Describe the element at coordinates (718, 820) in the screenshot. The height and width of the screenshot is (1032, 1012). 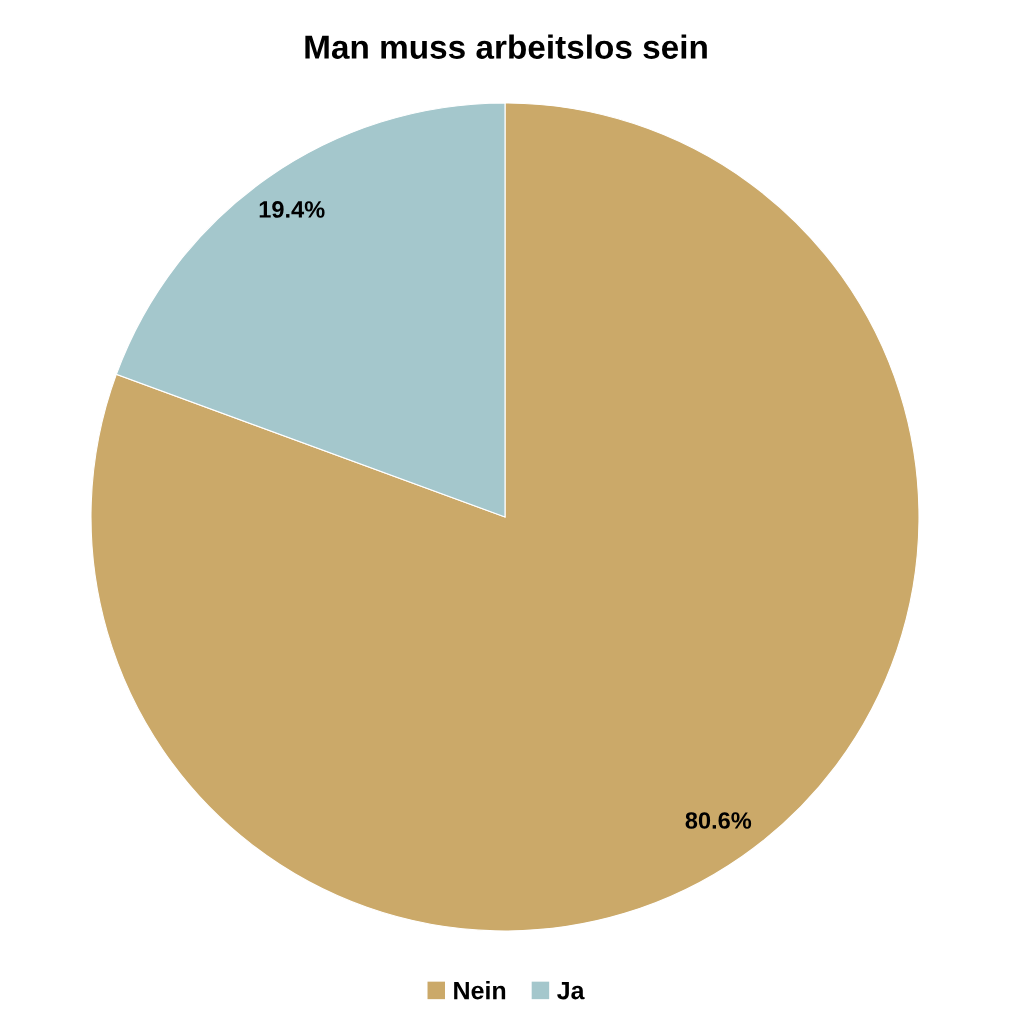
I see `data-label: 80.6%` at that location.